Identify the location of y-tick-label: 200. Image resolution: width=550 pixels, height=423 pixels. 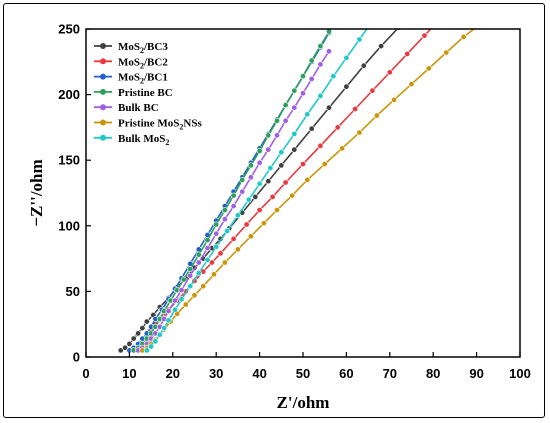
(69, 94).